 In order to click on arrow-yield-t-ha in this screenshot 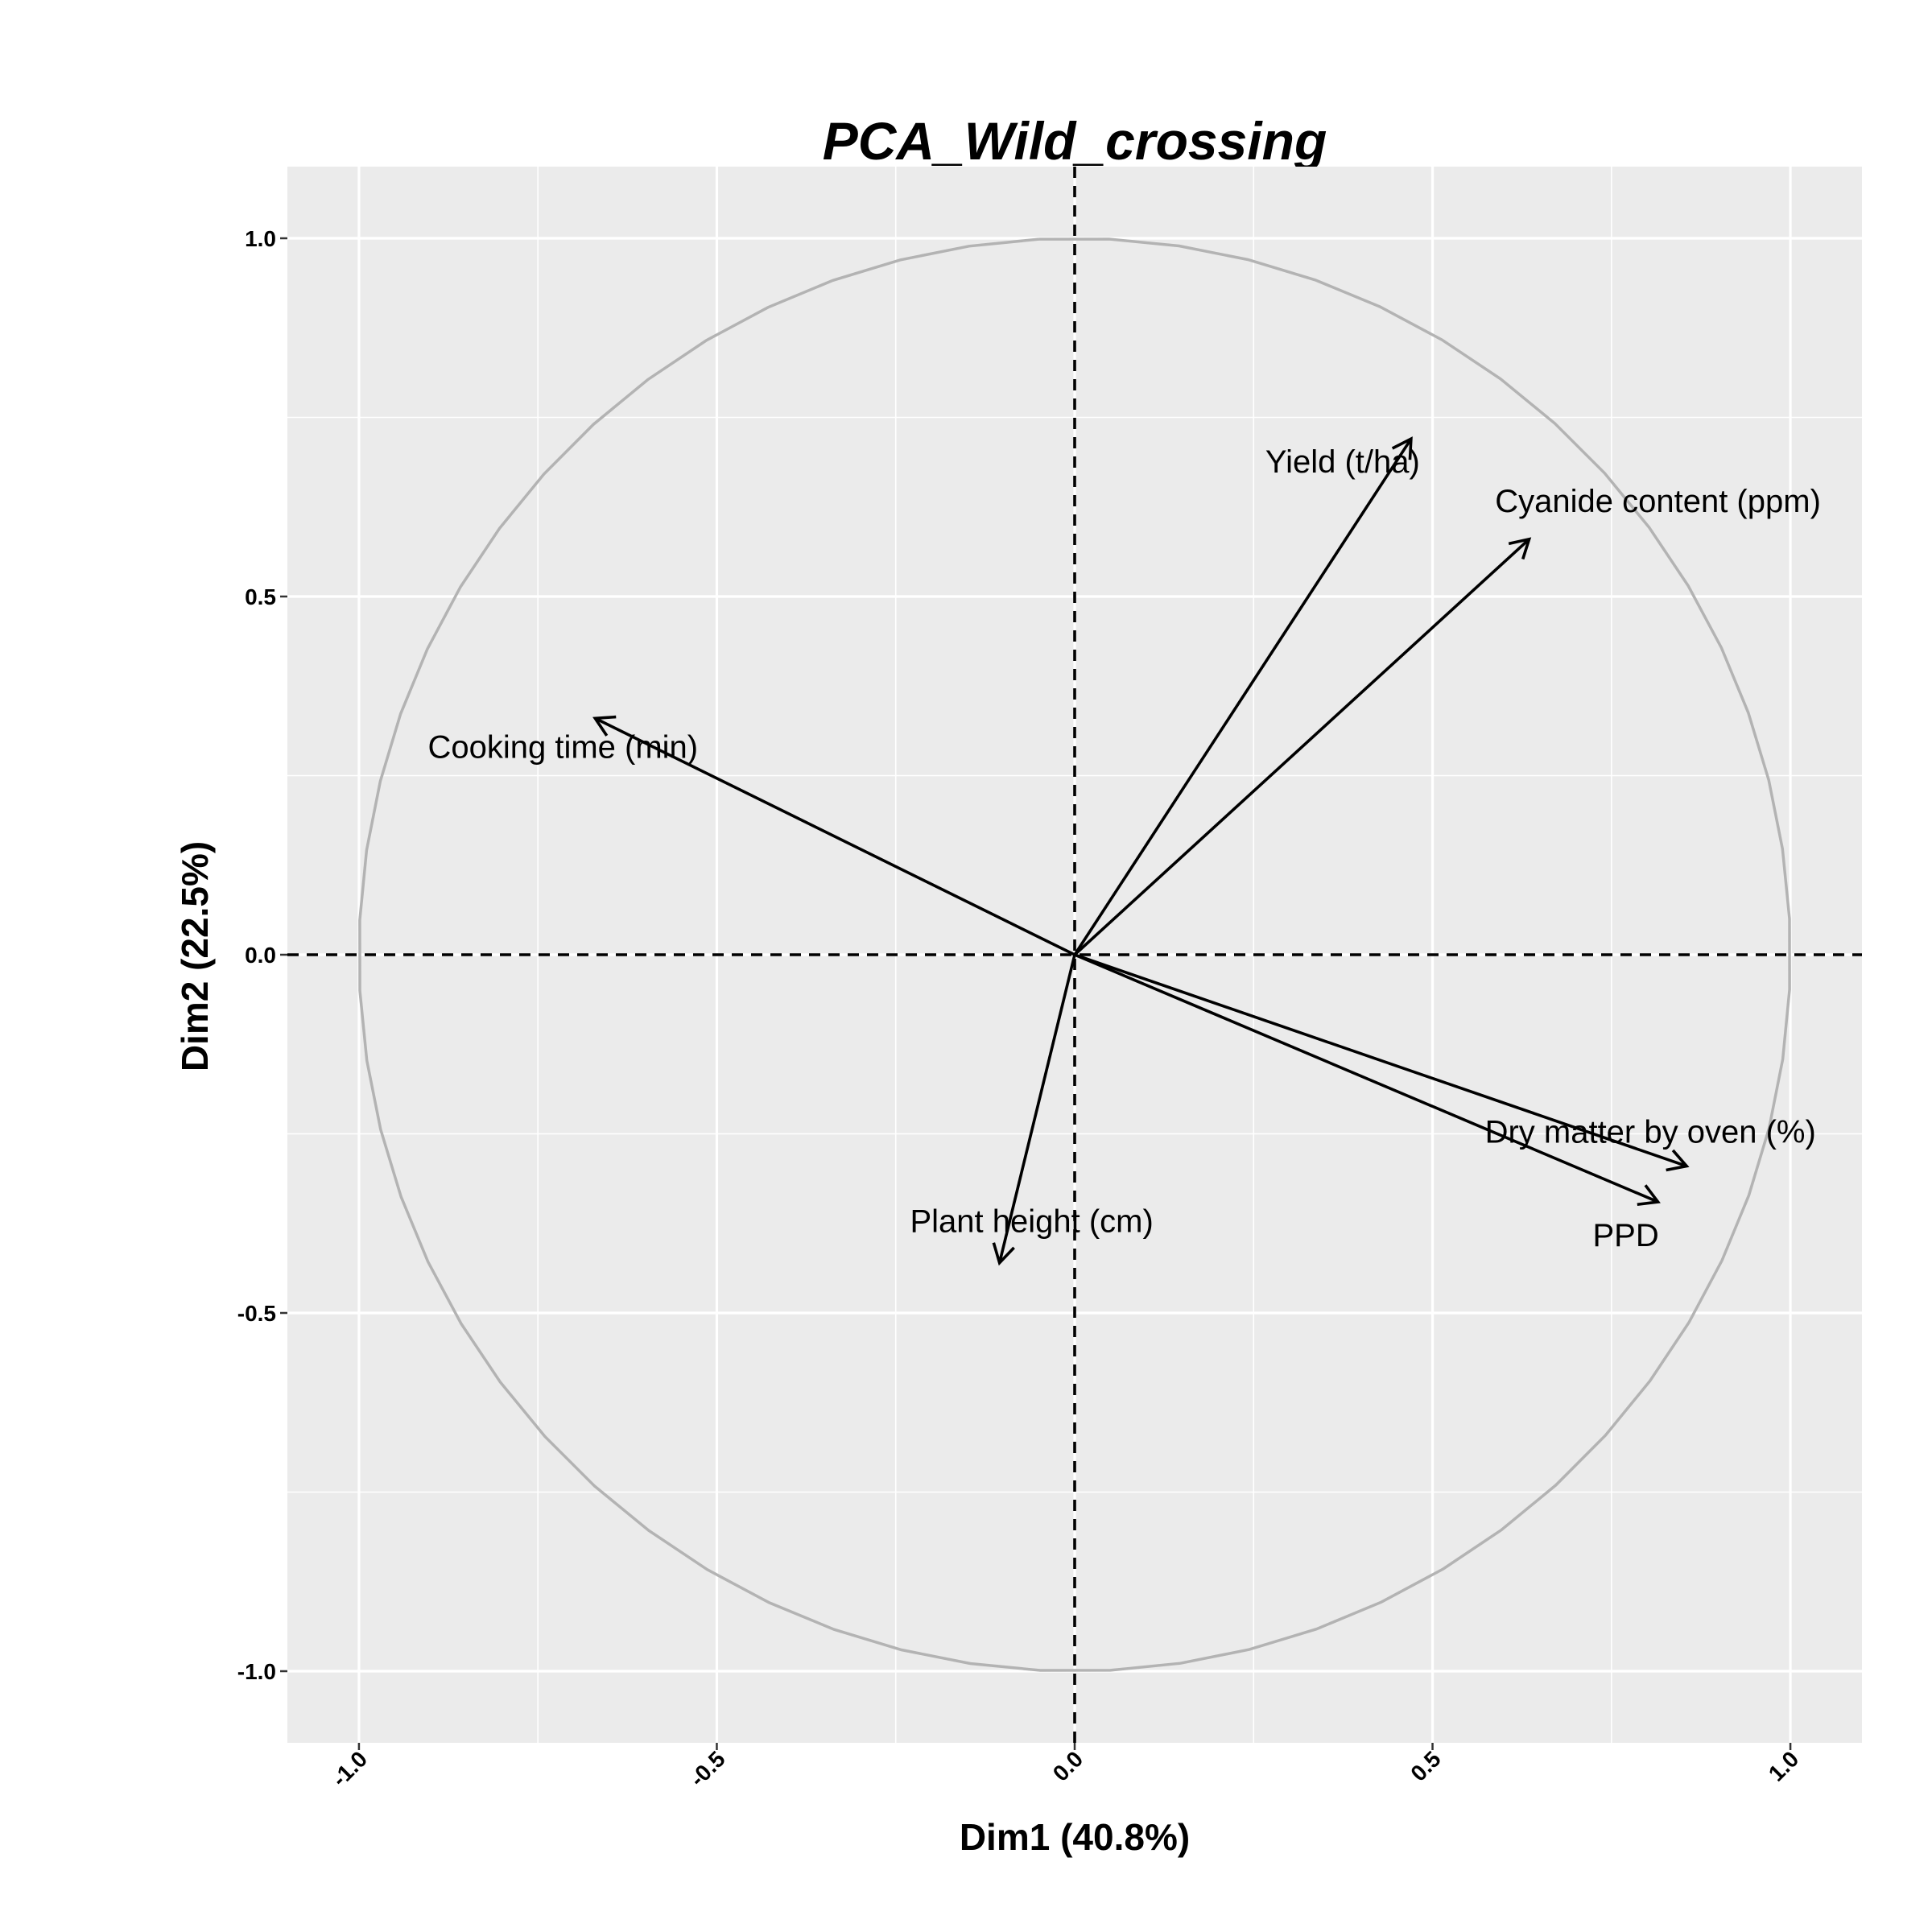, I will do `click(1243, 697)`.